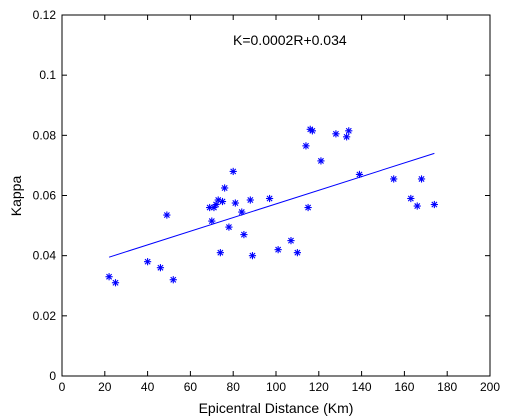 The height and width of the screenshot is (419, 512). Describe the element at coordinates (276, 408) in the screenshot. I see `x-axis-title: Epicentral Distance (Km)` at that location.